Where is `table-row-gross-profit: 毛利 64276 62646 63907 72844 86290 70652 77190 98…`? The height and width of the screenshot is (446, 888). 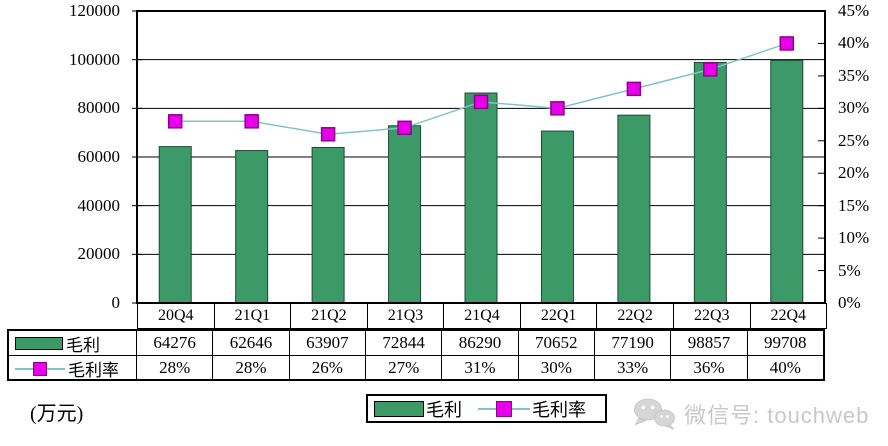 table-row-gross-profit: 毛利 64276 62646 63907 72844 86290 70652 77190 98… is located at coordinates (416, 343).